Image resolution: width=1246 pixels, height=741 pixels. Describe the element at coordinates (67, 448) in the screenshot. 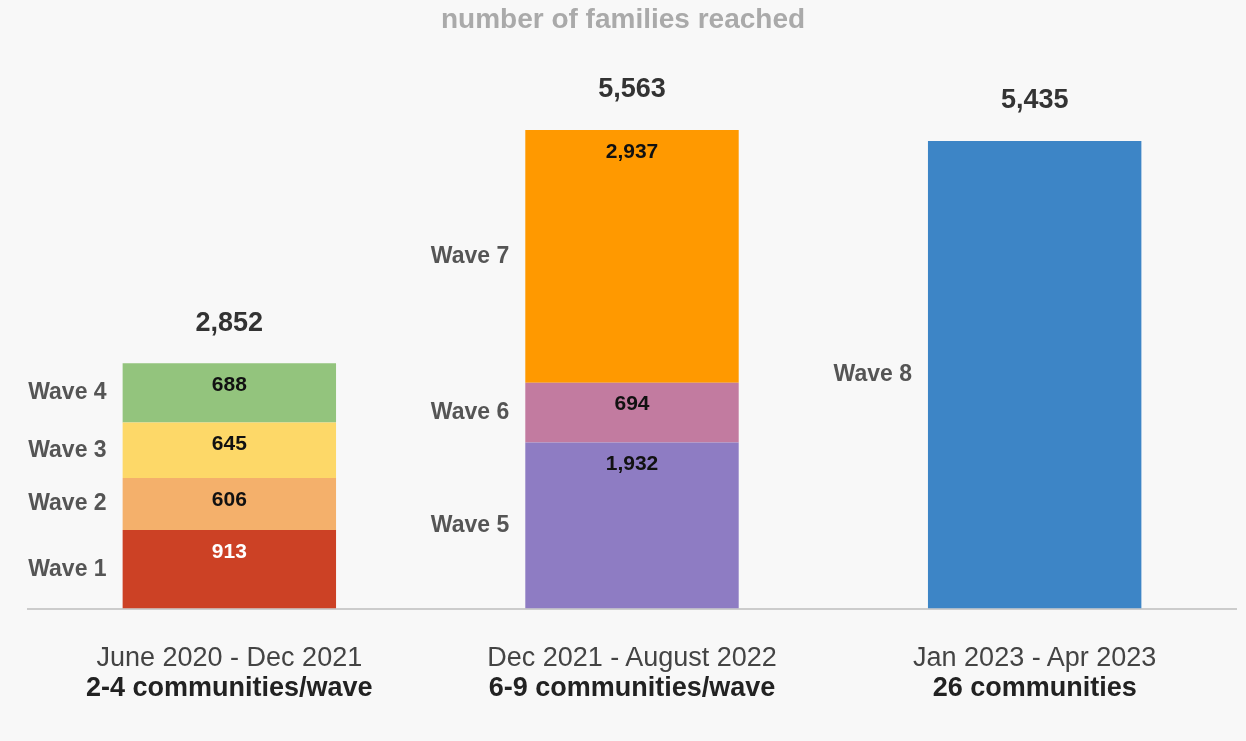

I see `series-label: Wave 3` at that location.